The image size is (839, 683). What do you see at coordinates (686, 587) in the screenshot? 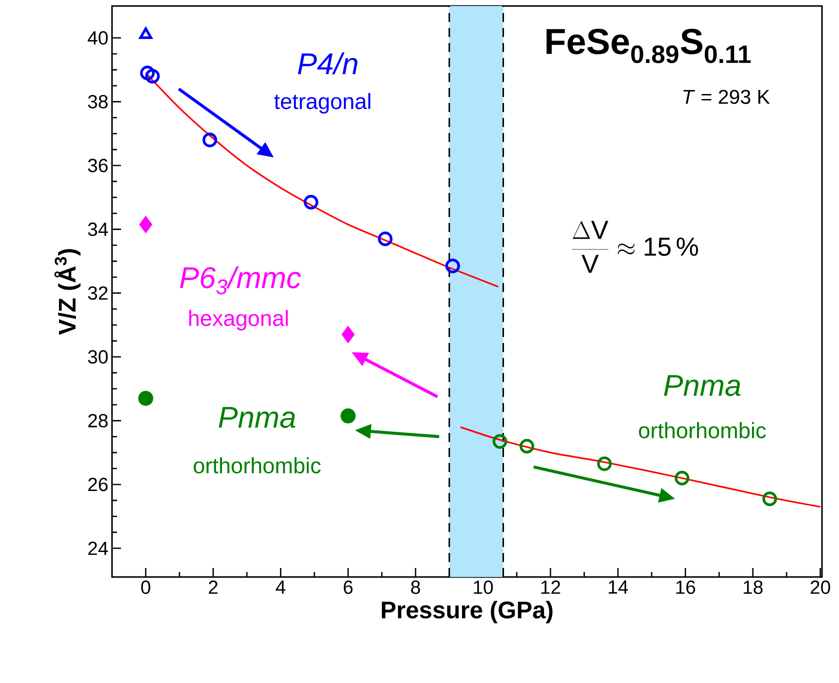
I see `x-tick-label: 16` at bounding box center [686, 587].